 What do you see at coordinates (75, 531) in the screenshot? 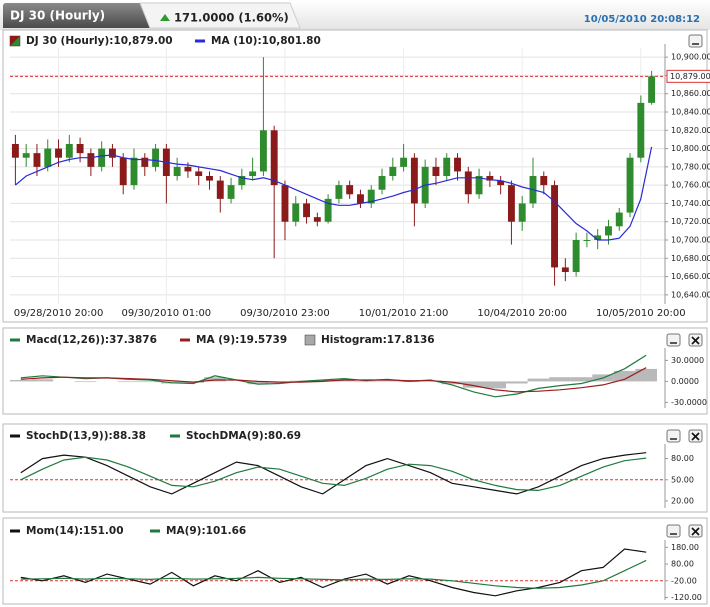
I see `legend-label: Mom(14):151.00` at bounding box center [75, 531].